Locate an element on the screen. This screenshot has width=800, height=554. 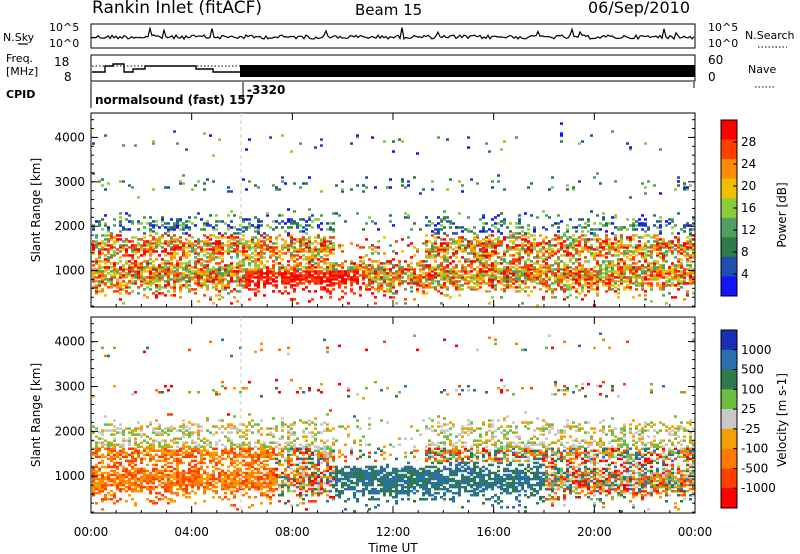
noise-left-tick-bottom: 10^0 is located at coordinates (64, 43).